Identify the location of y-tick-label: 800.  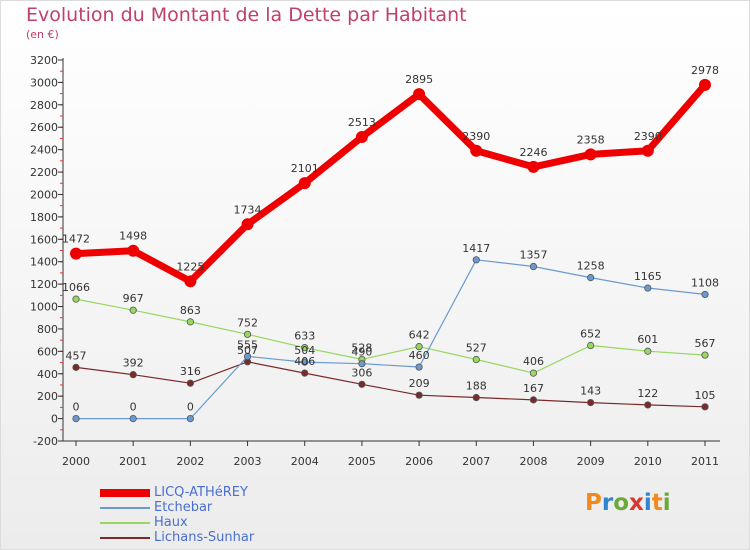
(47, 329).